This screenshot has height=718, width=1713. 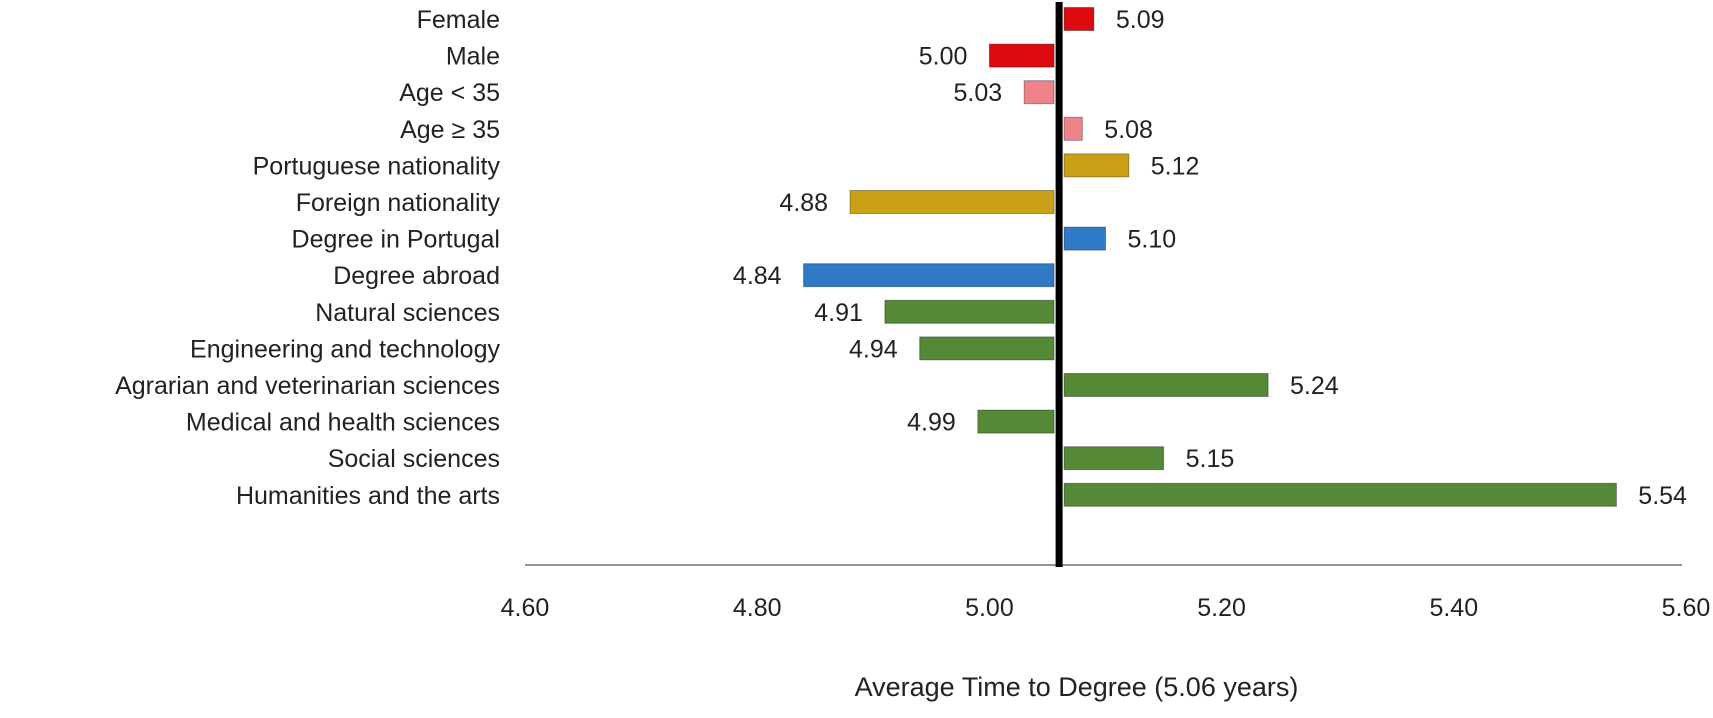 I want to click on x-axis-title-text: Average Time to Degree (5.06 years), so click(x=1076, y=687).